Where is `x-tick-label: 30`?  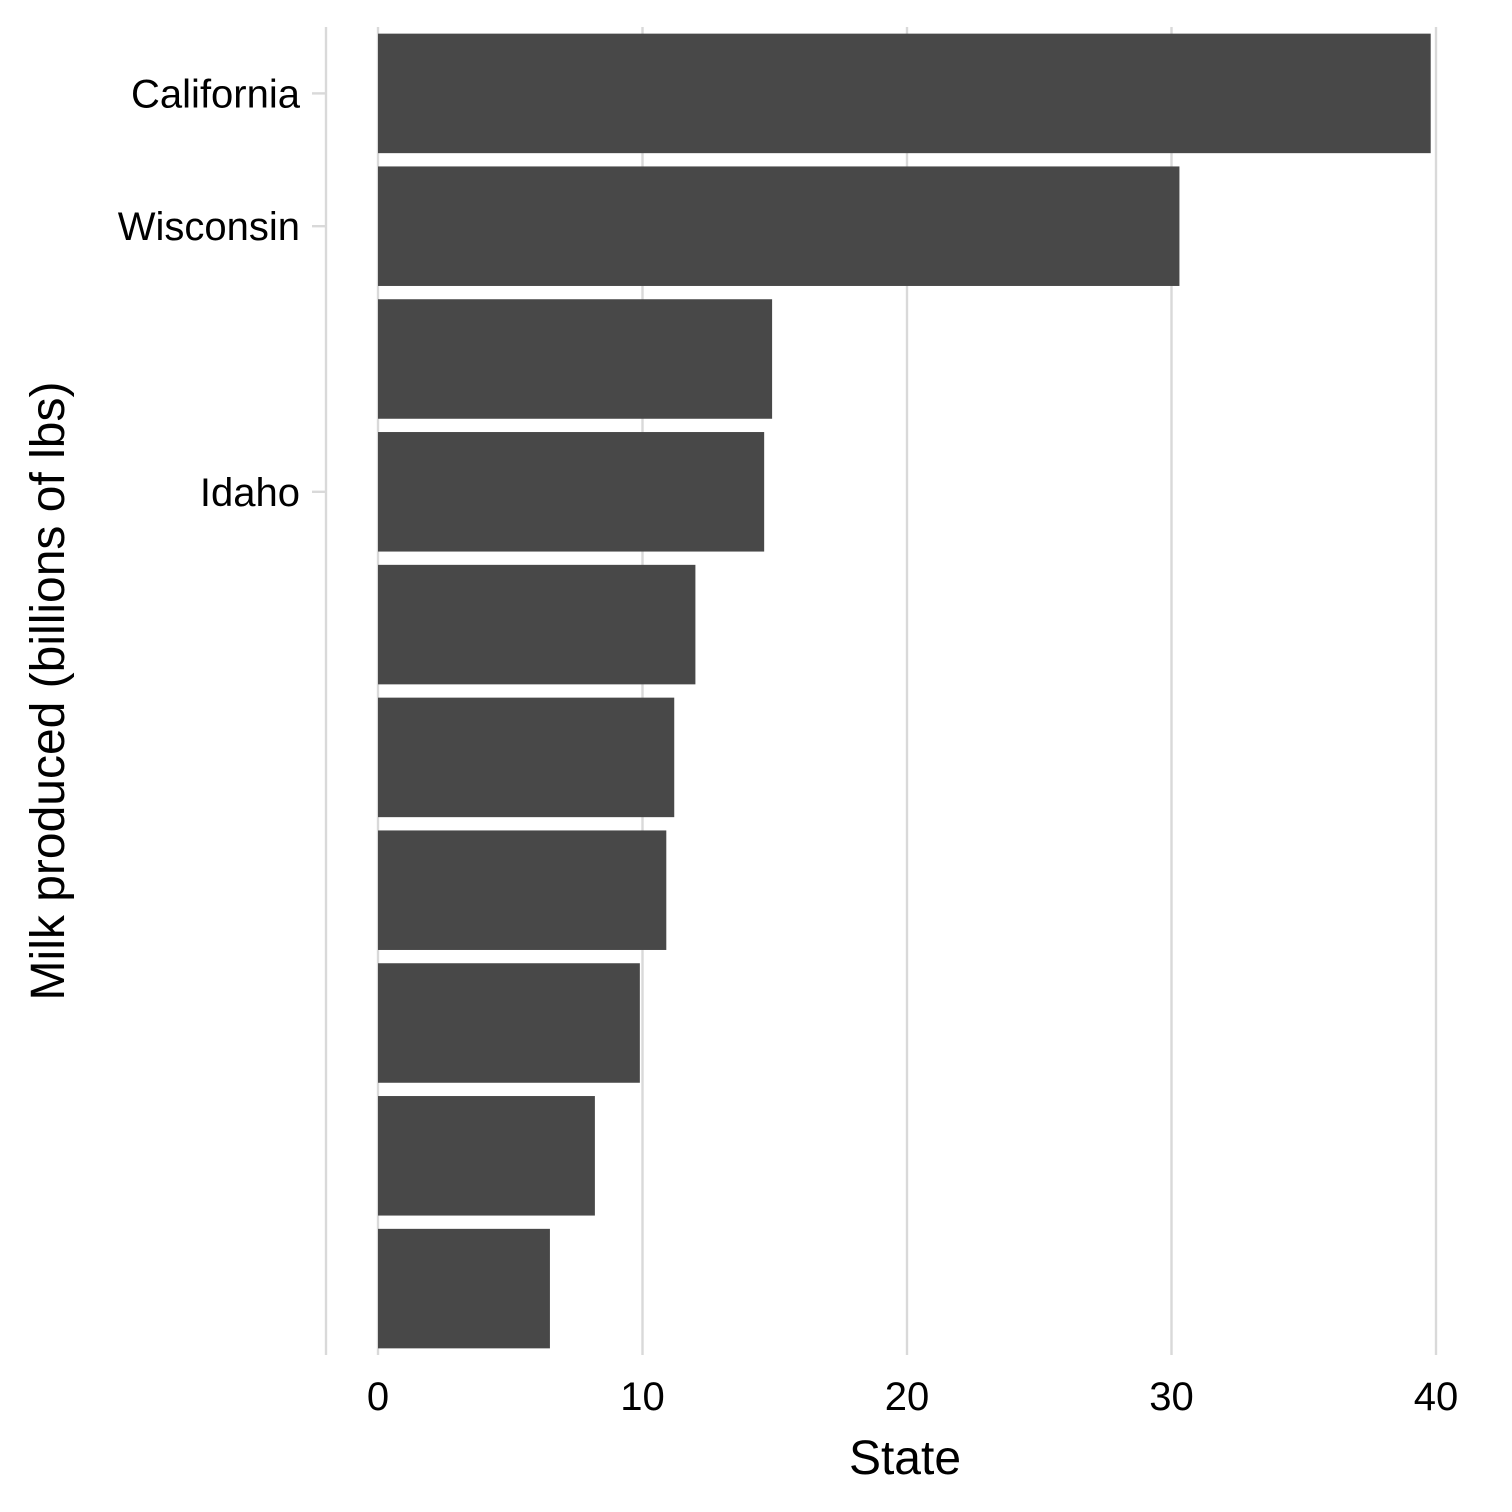
x-tick-label: 30 is located at coordinates (1171, 1397).